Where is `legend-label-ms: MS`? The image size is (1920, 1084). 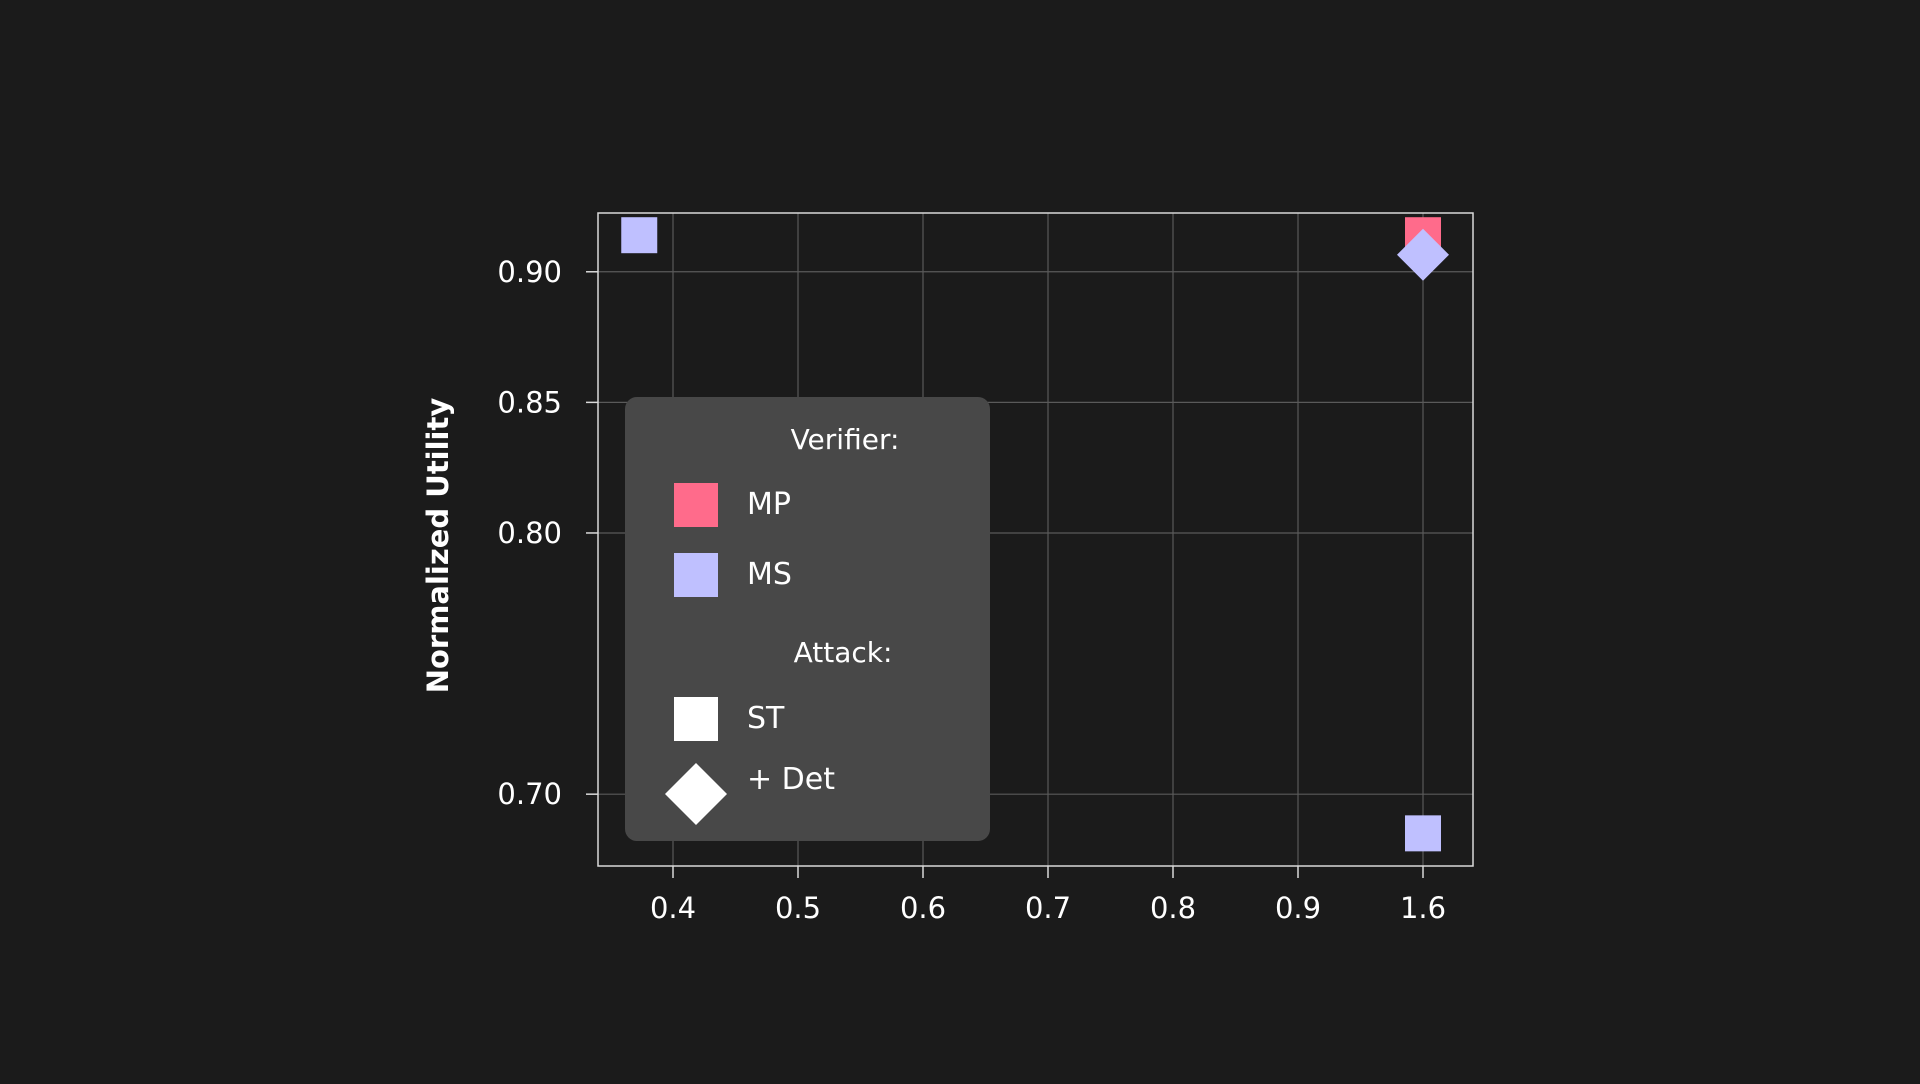 legend-label-ms: MS is located at coordinates (769, 574).